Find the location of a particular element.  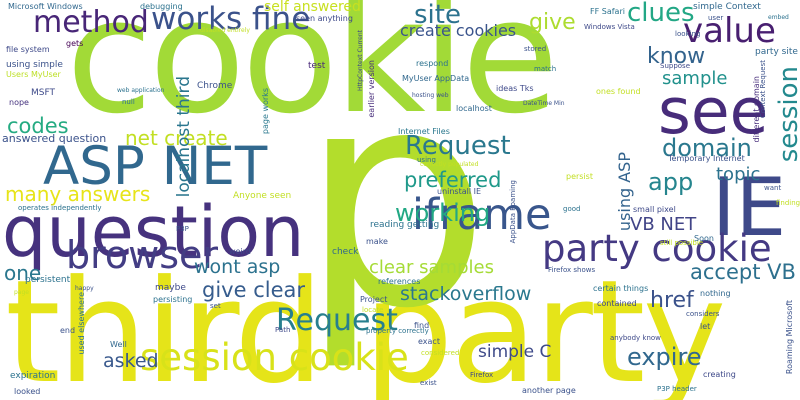

word-ideas-tks: ideas Tks is located at coordinates (515, 88).